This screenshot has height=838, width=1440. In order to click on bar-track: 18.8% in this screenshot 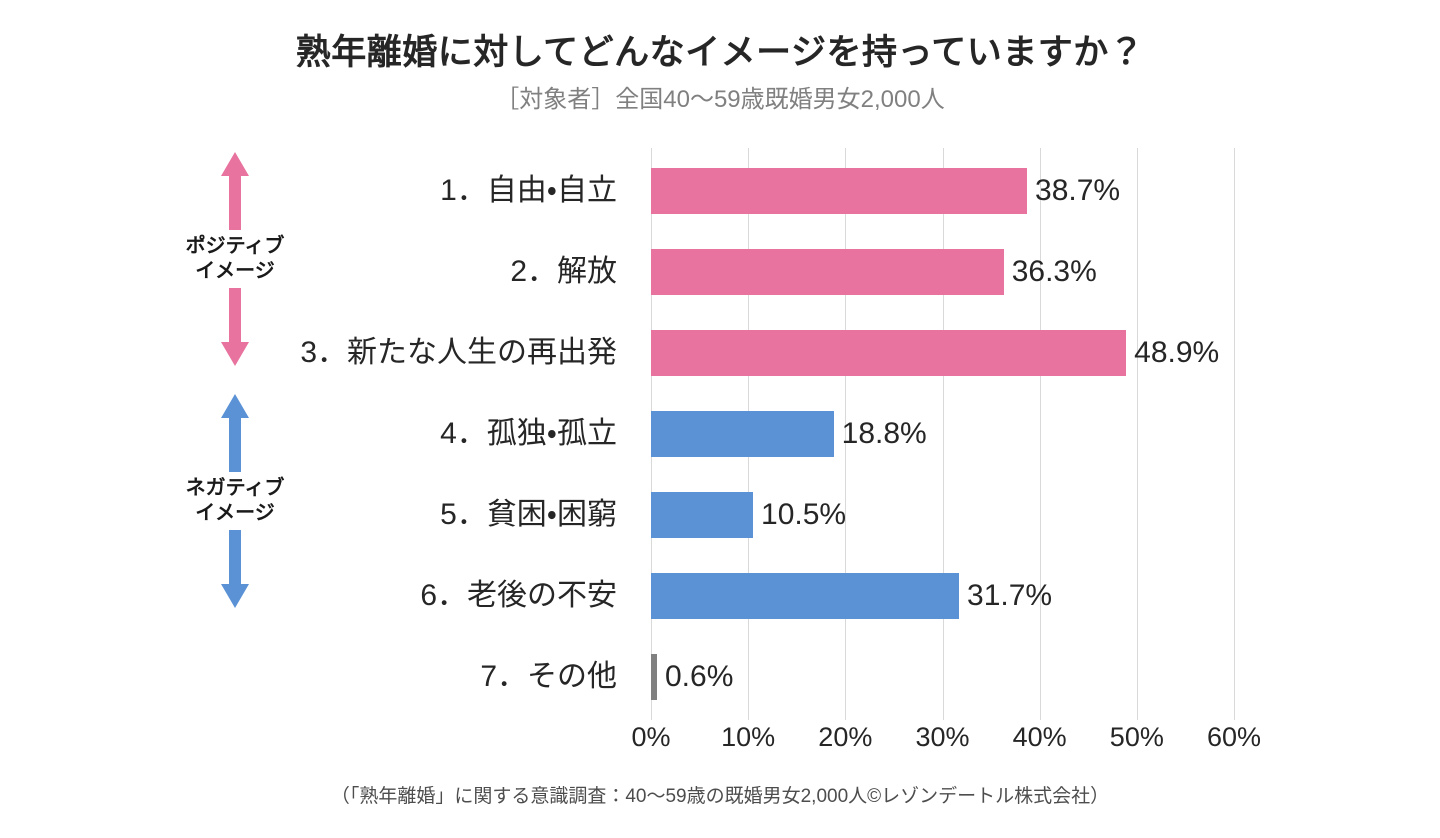, I will do `click(789, 433)`.